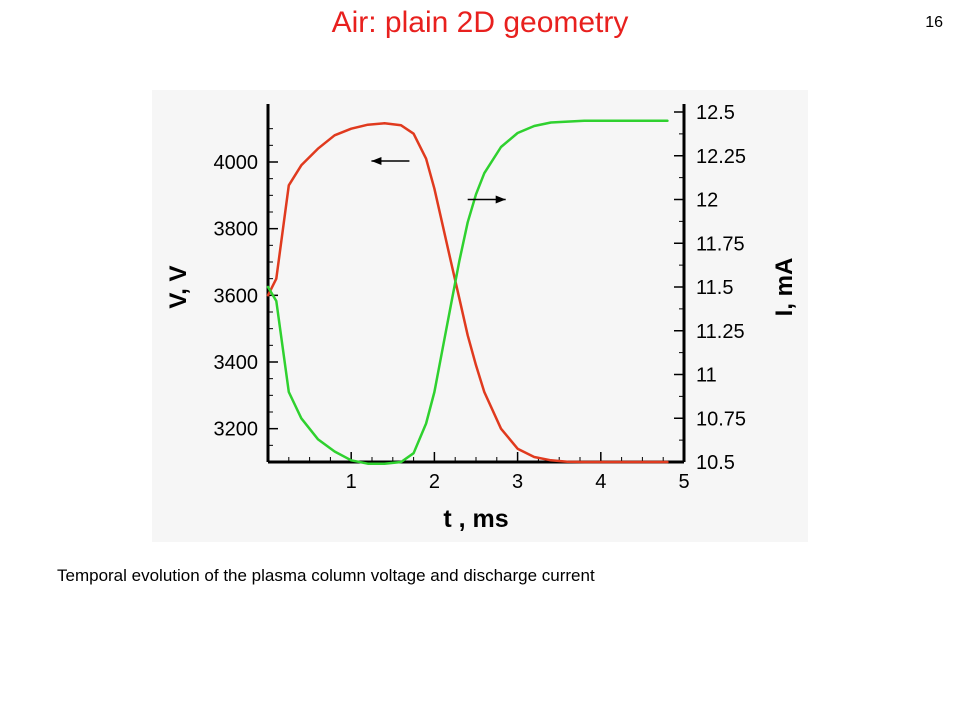 This screenshot has height=720, width=960. What do you see at coordinates (376, 161) in the screenshot?
I see `left-arrow-icon` at bounding box center [376, 161].